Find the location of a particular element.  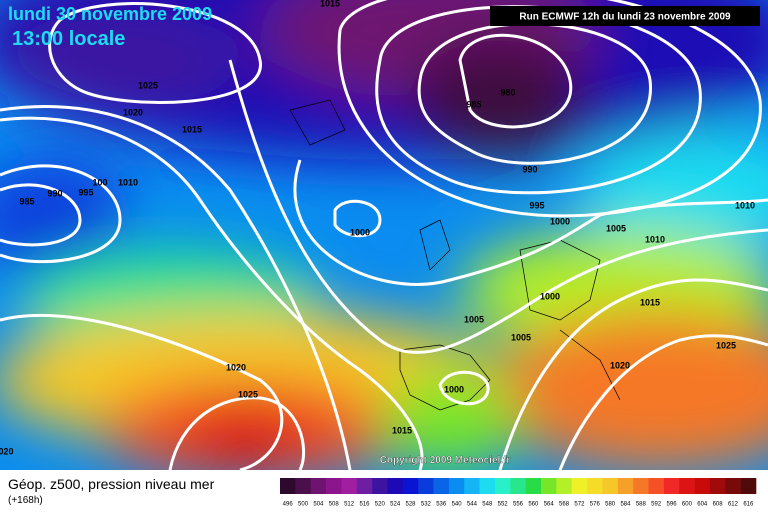

legend-label: 604 is located at coordinates (702, 505).